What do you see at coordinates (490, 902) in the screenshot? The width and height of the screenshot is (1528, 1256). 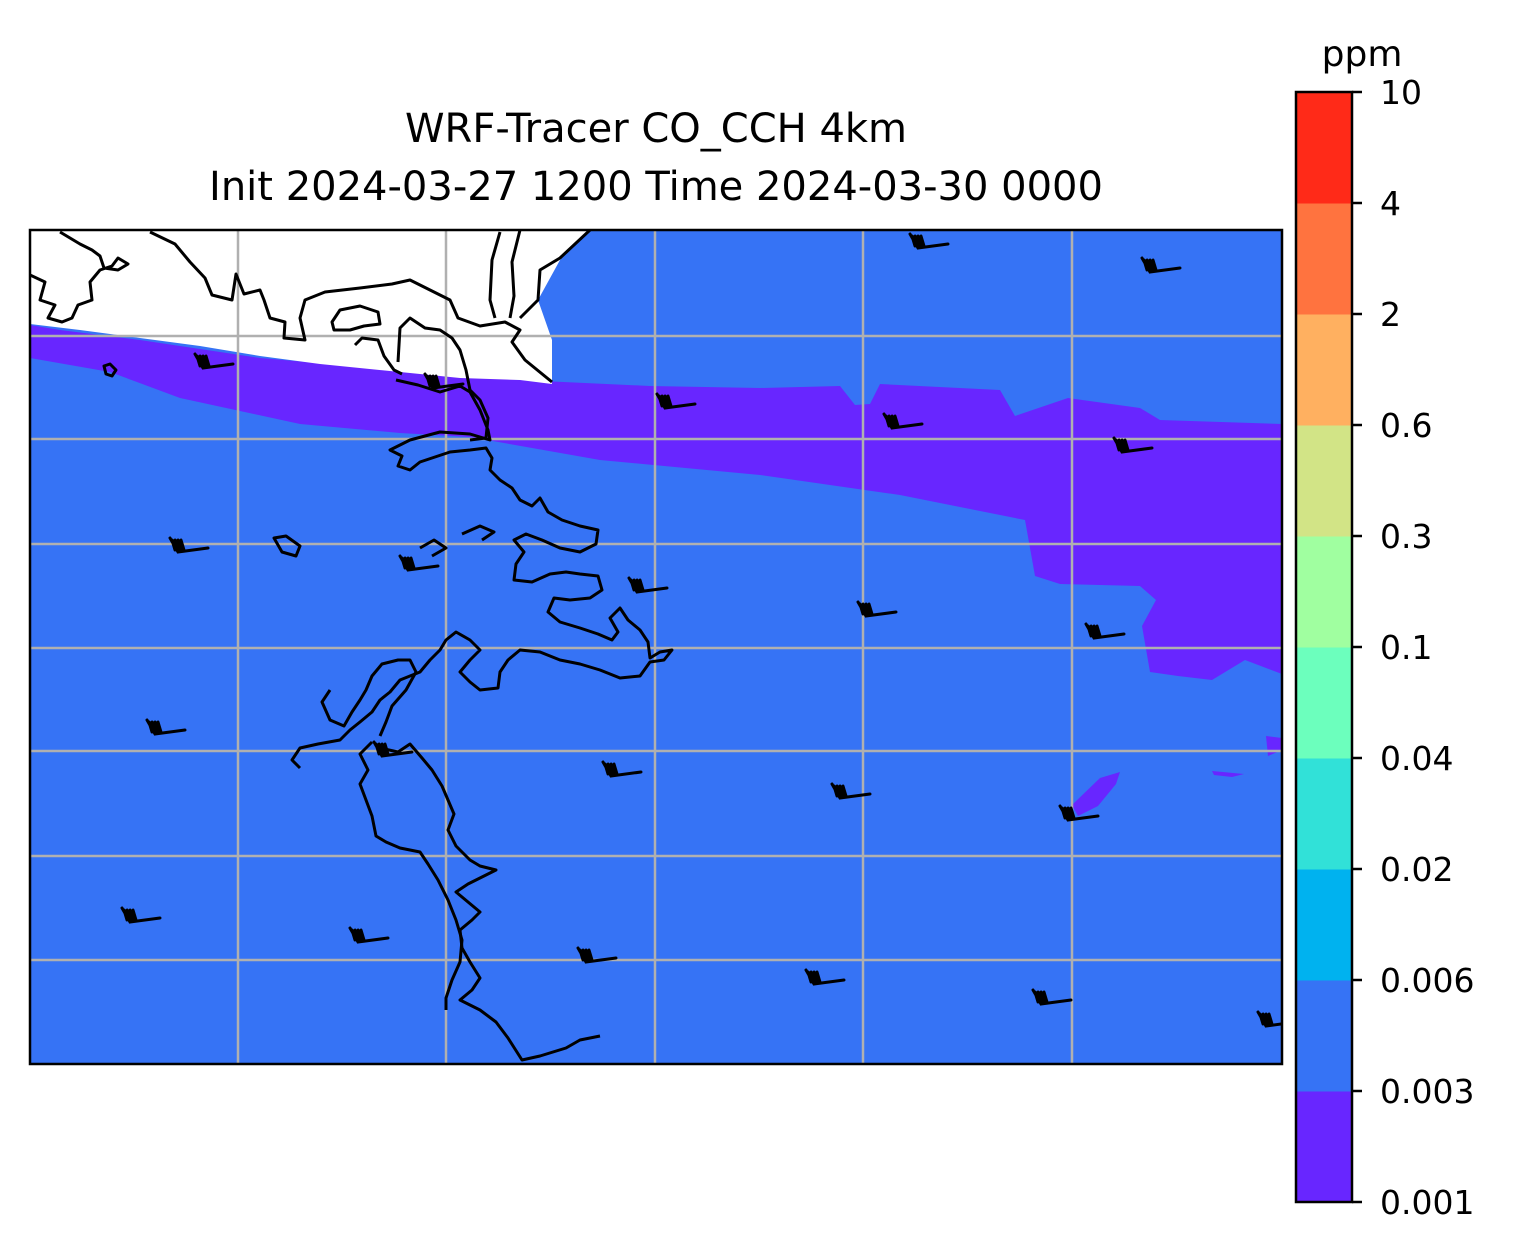 I see `coastline-river-south` at bounding box center [490, 902].